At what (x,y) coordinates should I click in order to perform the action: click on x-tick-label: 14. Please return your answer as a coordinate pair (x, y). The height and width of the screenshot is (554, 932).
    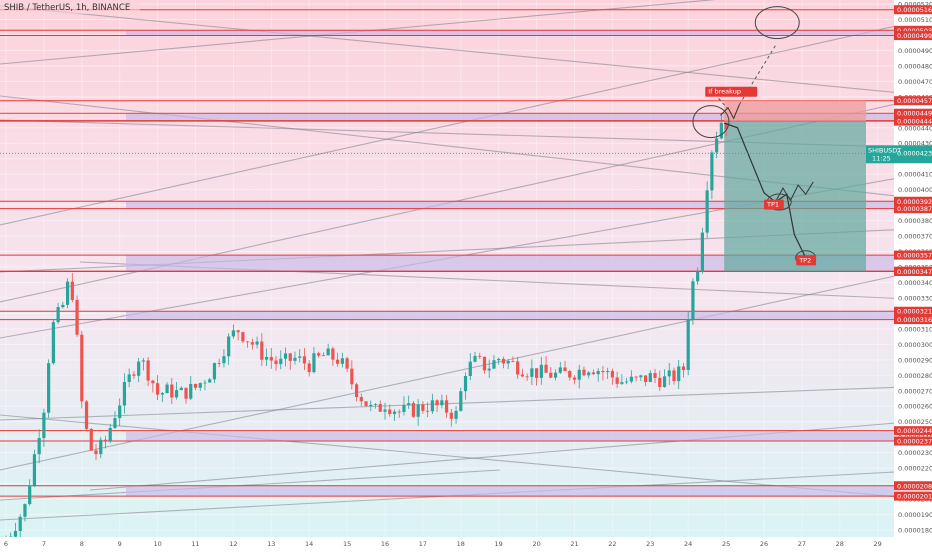
    Looking at the image, I should click on (309, 544).